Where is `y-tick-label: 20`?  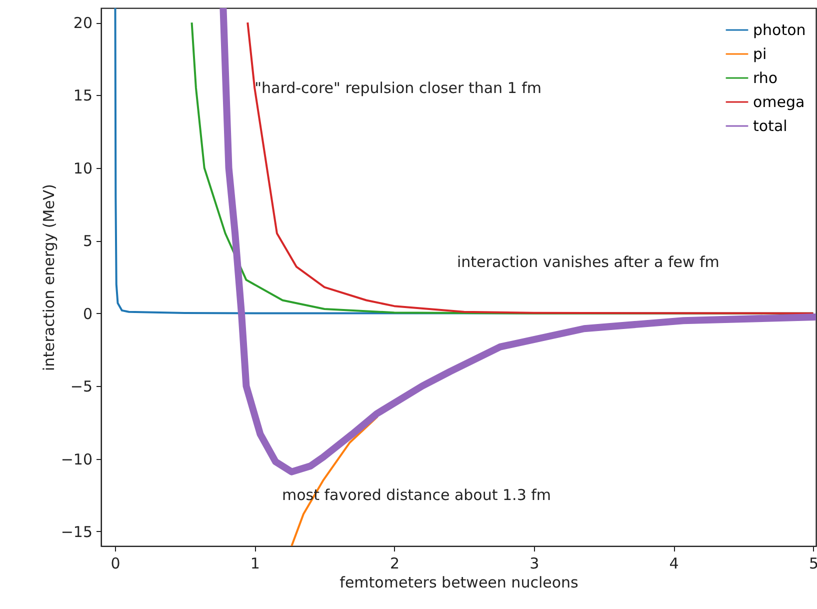
y-tick-label: 20 is located at coordinates (82, 23).